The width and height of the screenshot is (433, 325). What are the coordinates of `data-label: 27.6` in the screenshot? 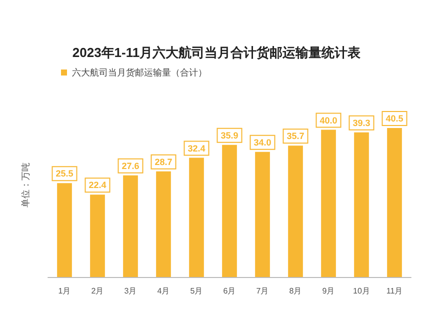 It's located at (131, 165).